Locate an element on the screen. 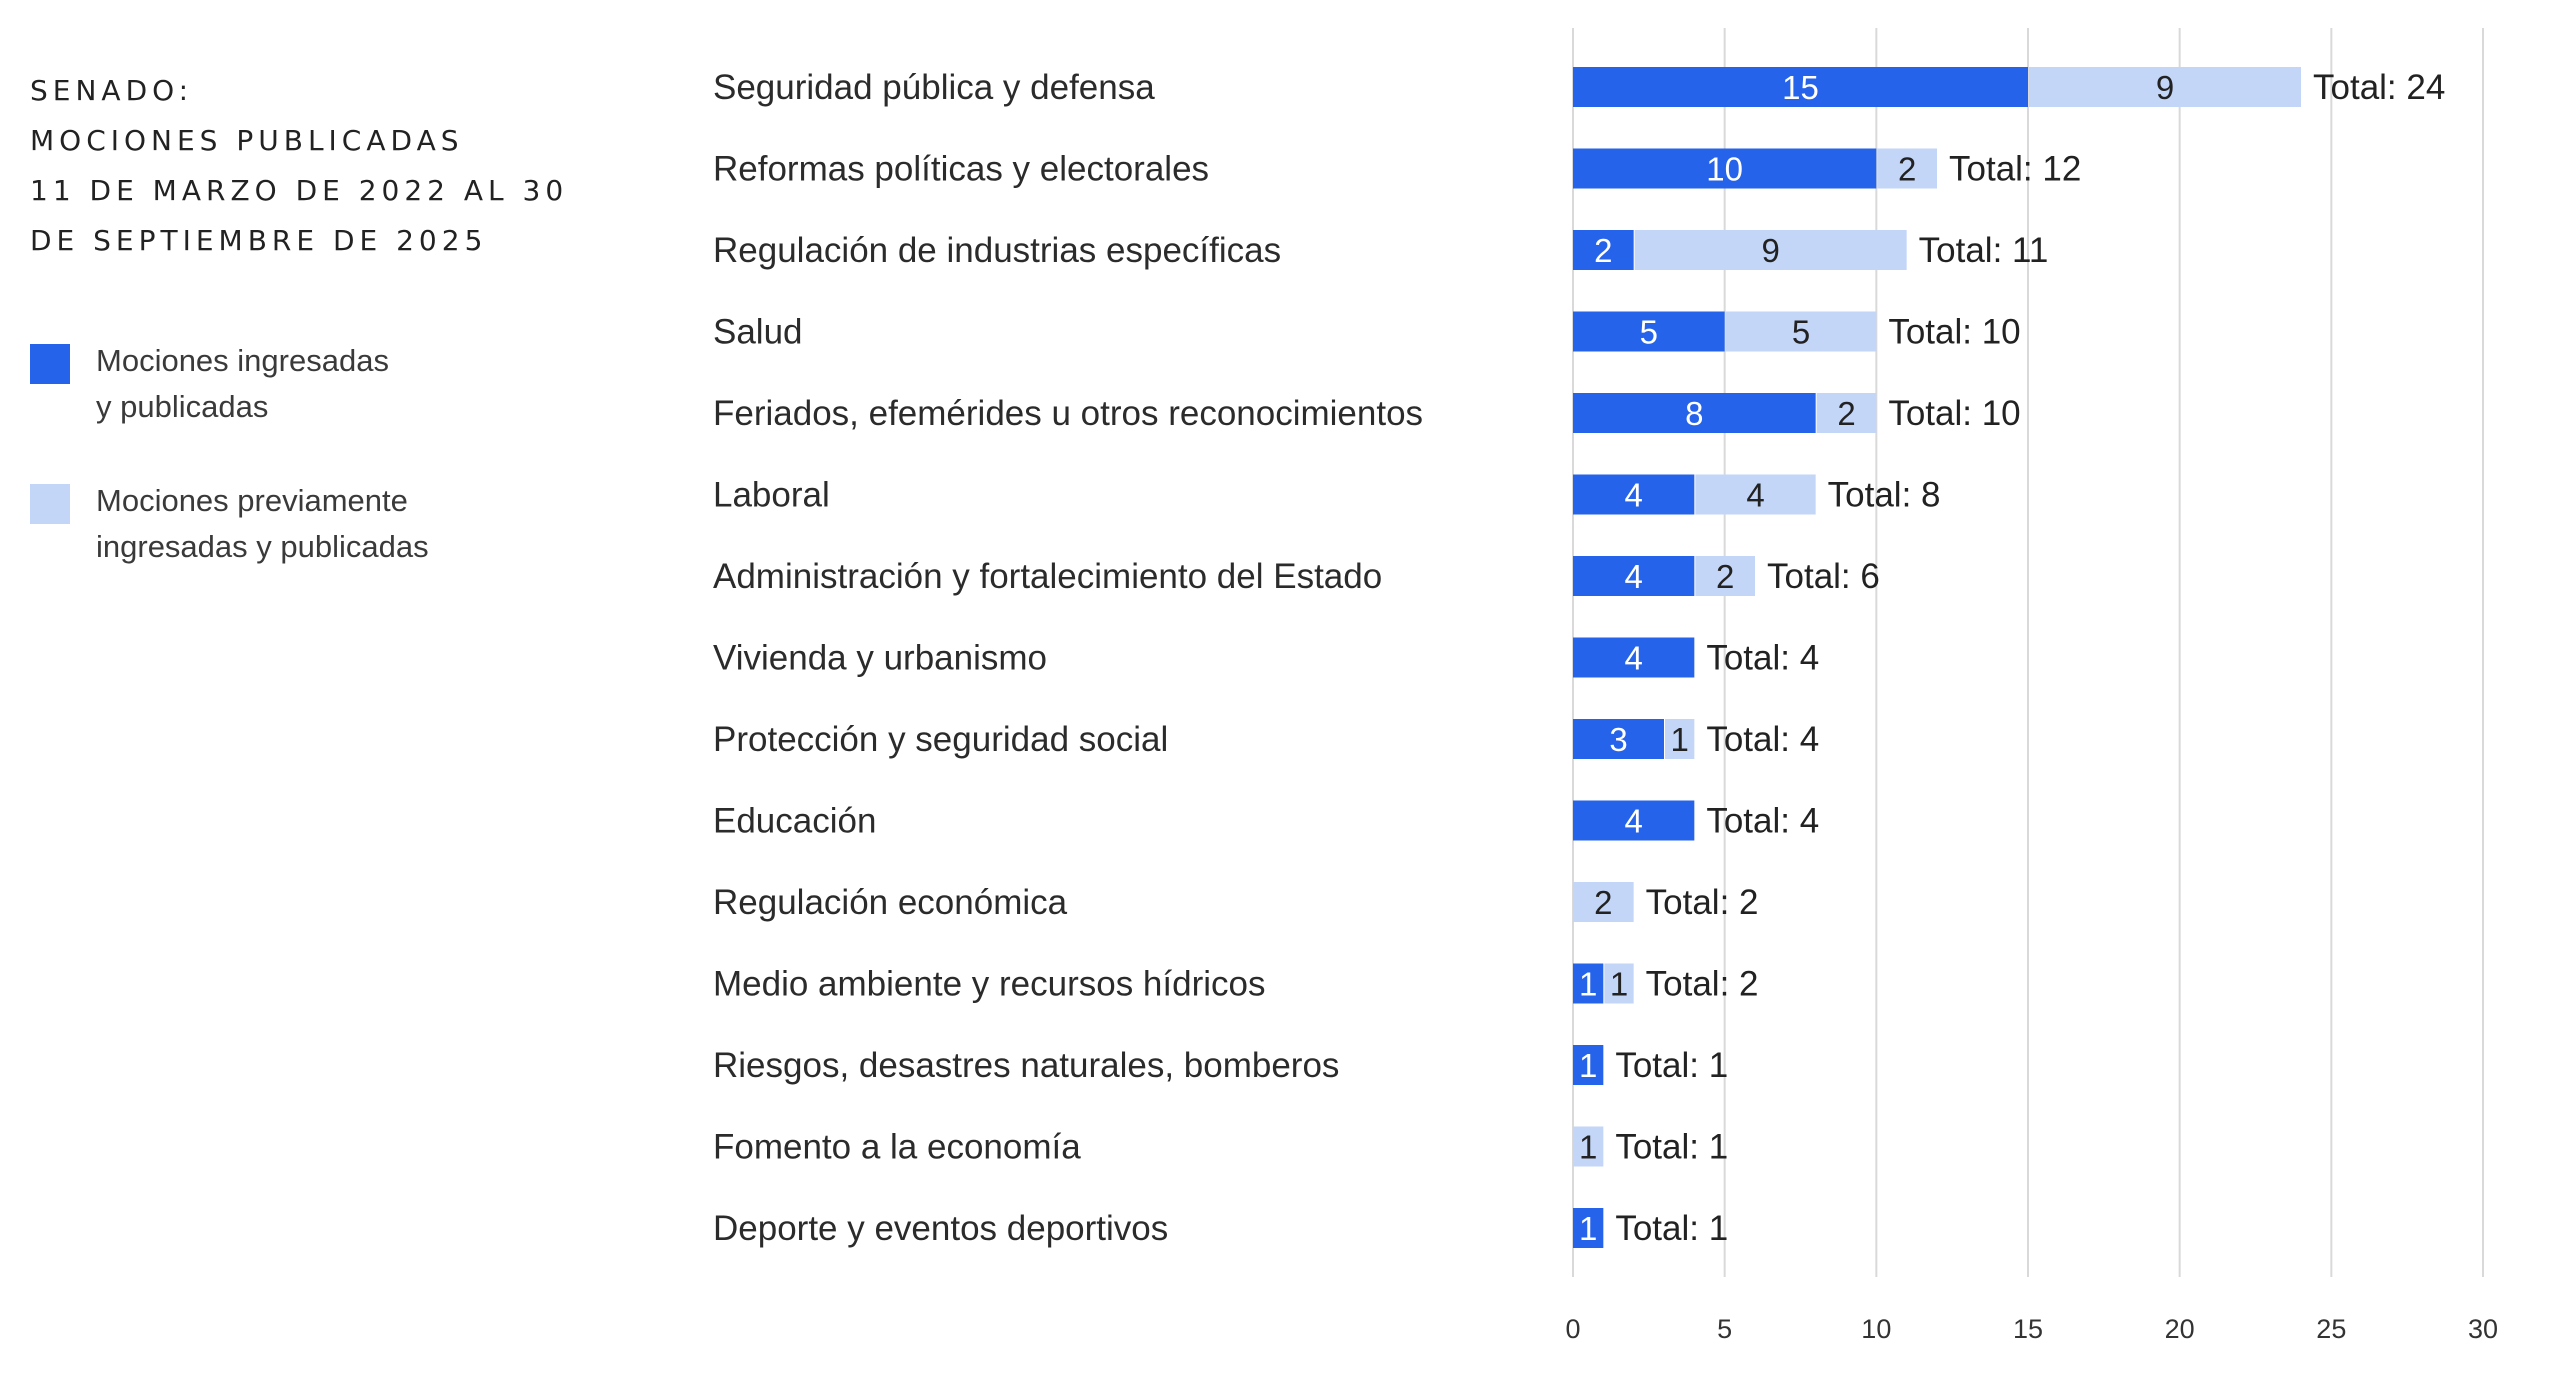 This screenshot has height=1386, width=2560. legend-item-ingresadas: Mociones ingresadas y publicadas is located at coordinates (340, 408).